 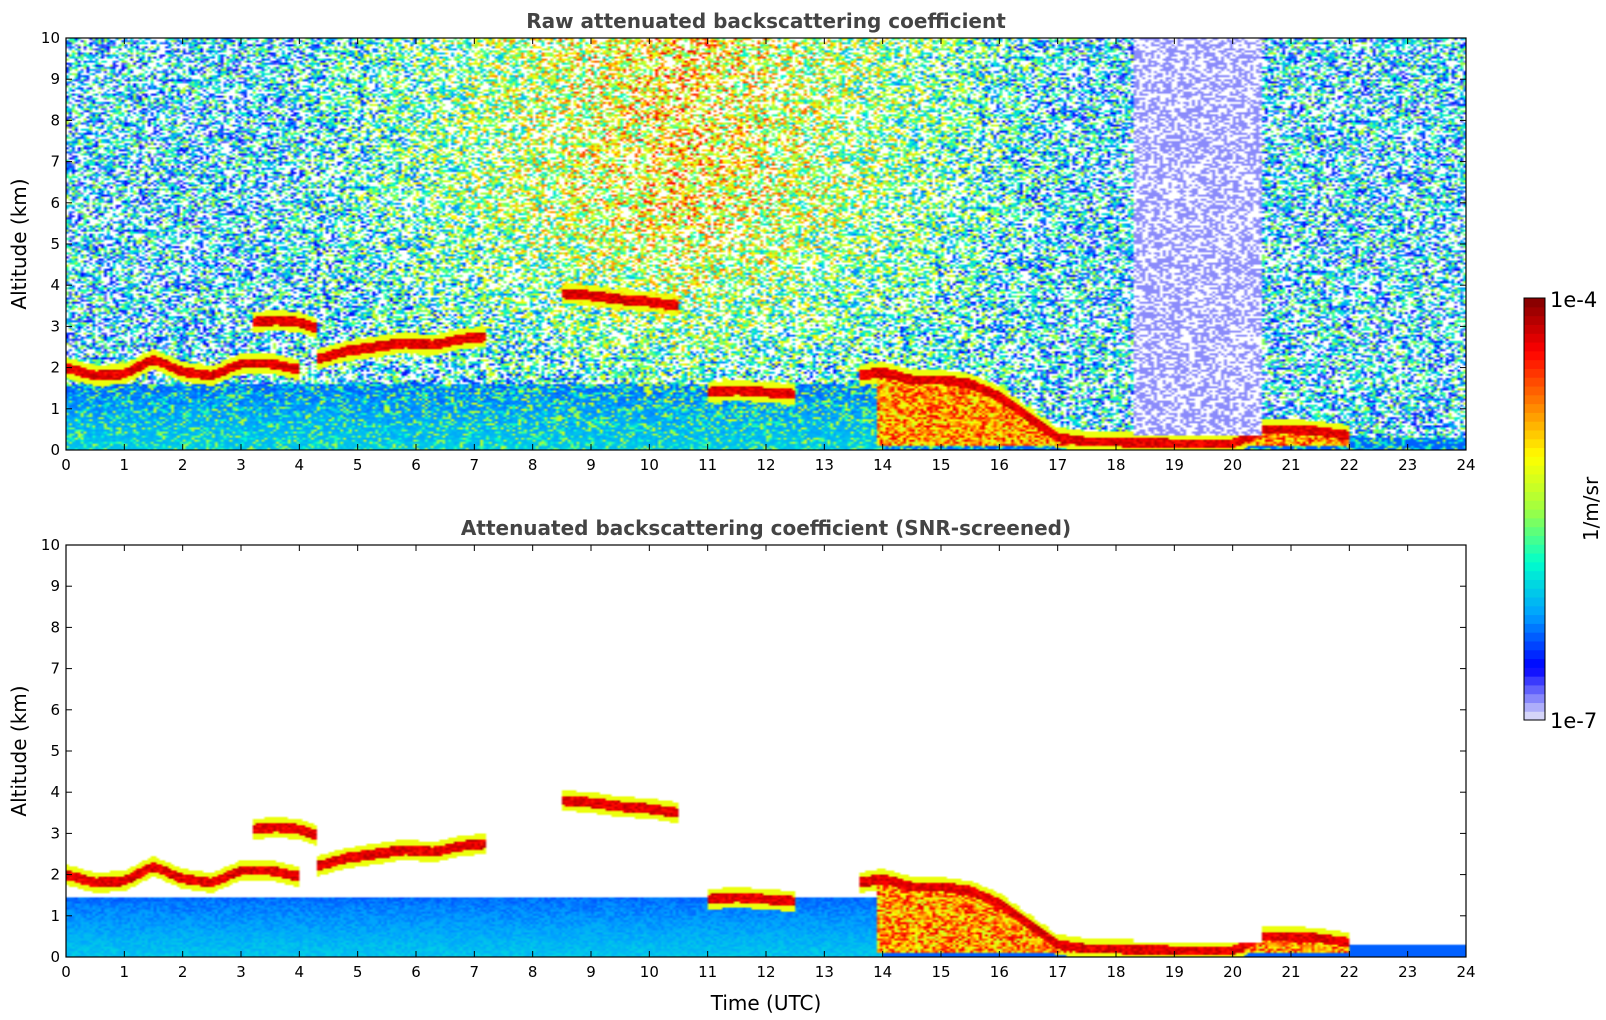 I want to click on colorbar-max-label: 1e-4, so click(x=1573, y=300).